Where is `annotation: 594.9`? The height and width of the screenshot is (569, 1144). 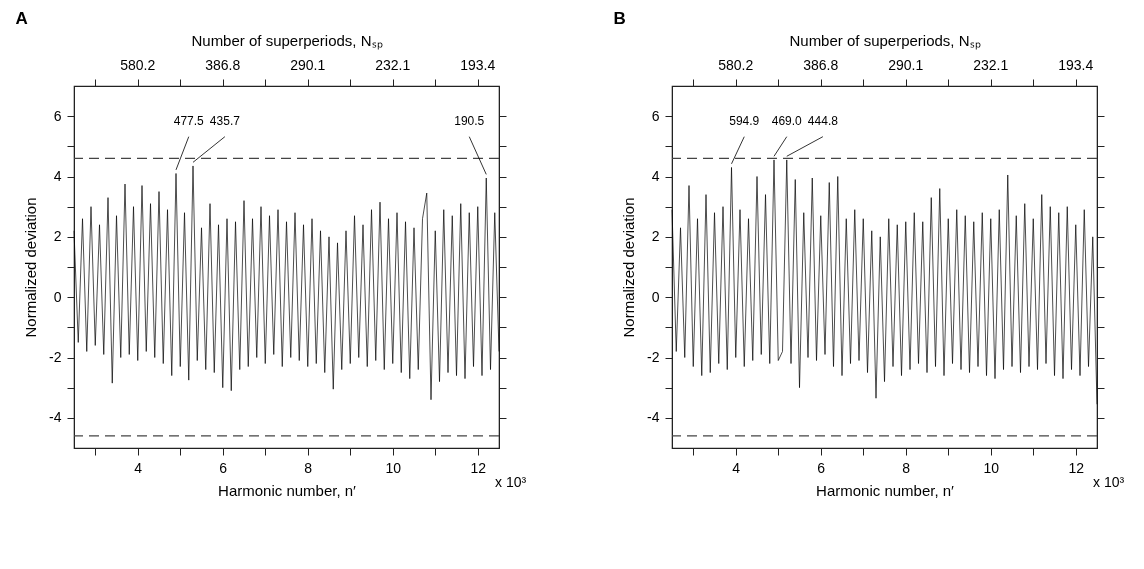
annotation: 594.9 is located at coordinates (744, 120).